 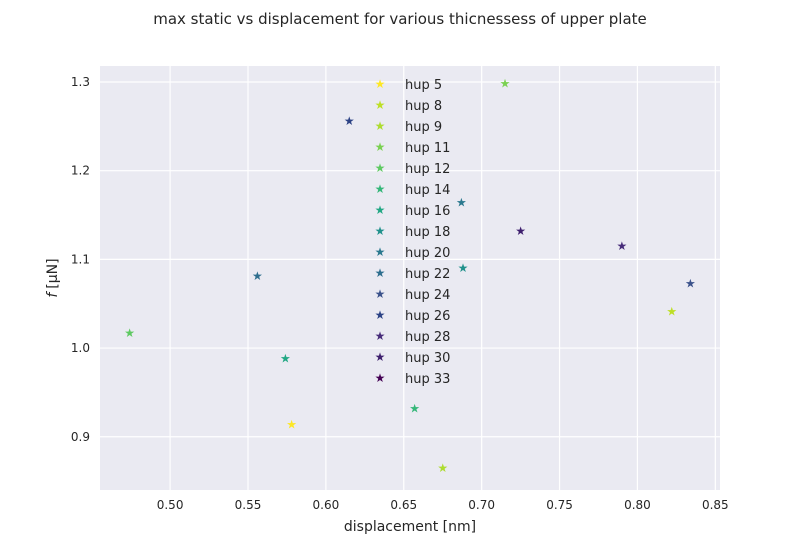 I want to click on x-tick-label: 0.85, so click(x=715, y=505).